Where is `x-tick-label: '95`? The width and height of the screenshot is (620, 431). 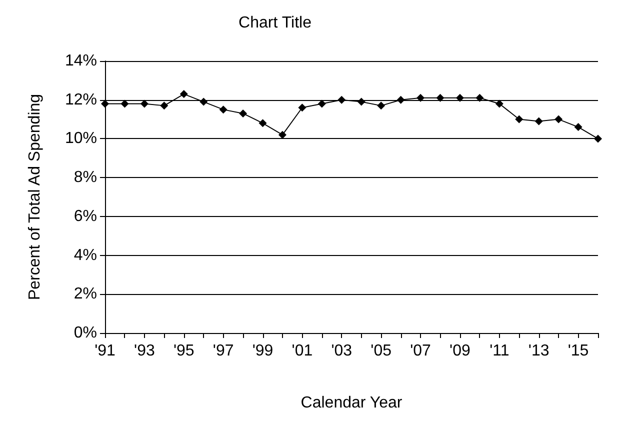
x-tick-label: '95 is located at coordinates (183, 351).